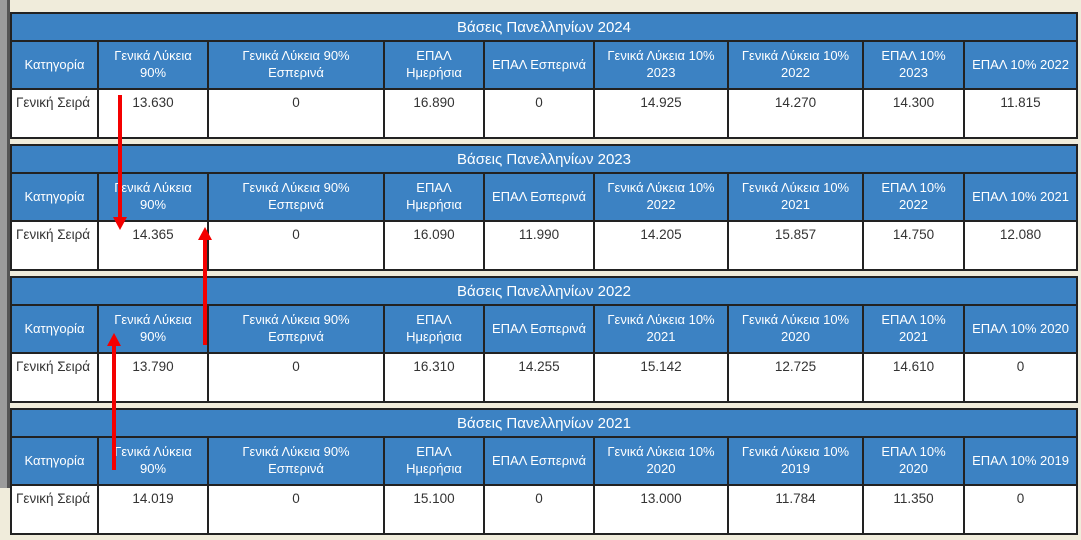  I want to click on col-header: Γενικά Λύκεια 10% 2019, so click(795, 461).